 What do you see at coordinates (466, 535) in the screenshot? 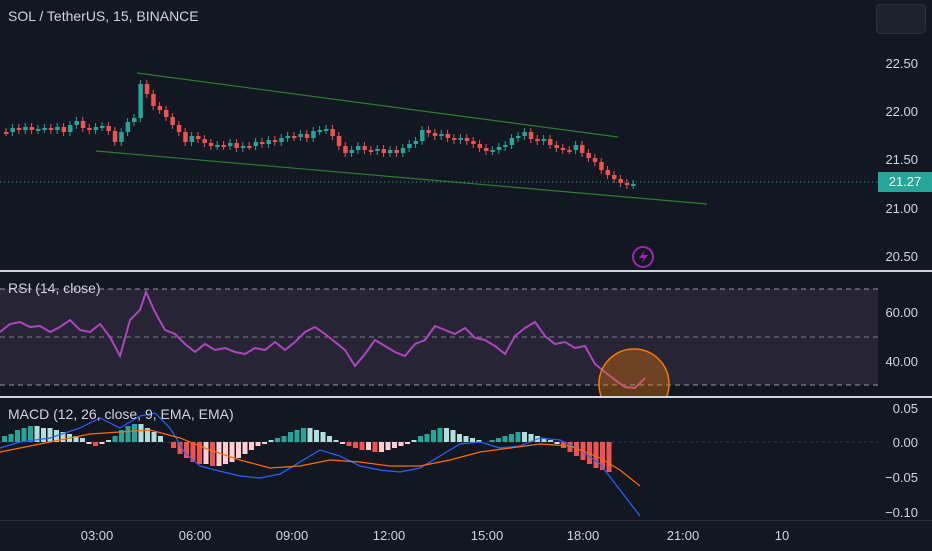
I see `time-axis` at bounding box center [466, 535].